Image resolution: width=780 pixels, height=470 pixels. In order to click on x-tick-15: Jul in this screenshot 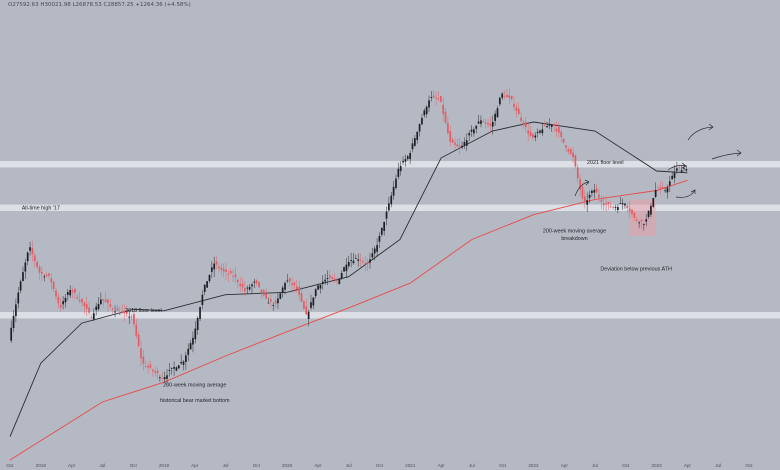, I will do `click(472, 465)`.